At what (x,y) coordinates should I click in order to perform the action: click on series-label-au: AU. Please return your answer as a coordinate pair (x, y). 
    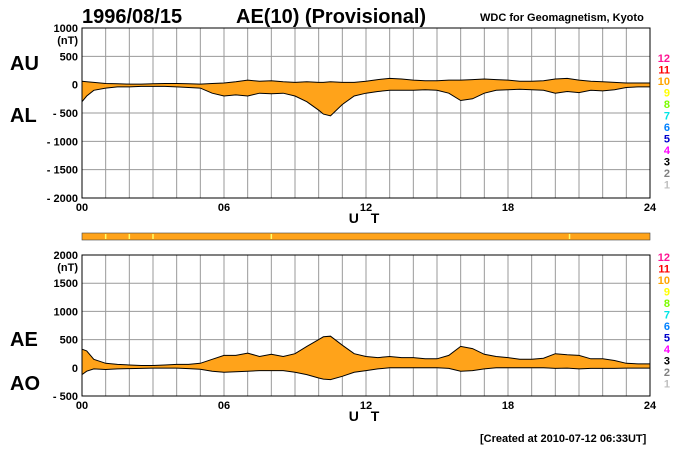
    Looking at the image, I should click on (24, 64).